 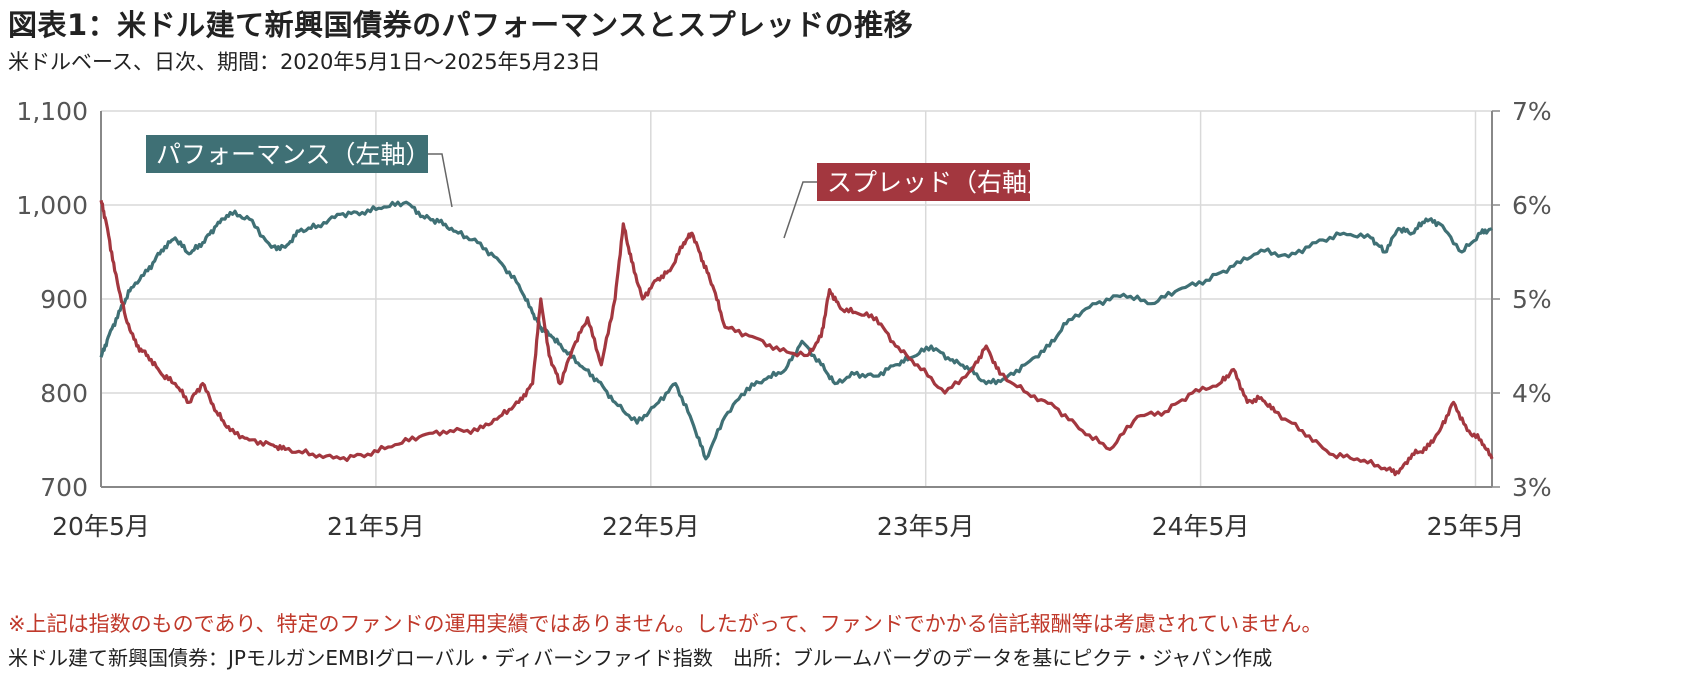 What do you see at coordinates (304, 62) in the screenshot?
I see `chart-subtitle: 米ドルベース、日次、期間：2020年5月1日～2025年5月23日` at bounding box center [304, 62].